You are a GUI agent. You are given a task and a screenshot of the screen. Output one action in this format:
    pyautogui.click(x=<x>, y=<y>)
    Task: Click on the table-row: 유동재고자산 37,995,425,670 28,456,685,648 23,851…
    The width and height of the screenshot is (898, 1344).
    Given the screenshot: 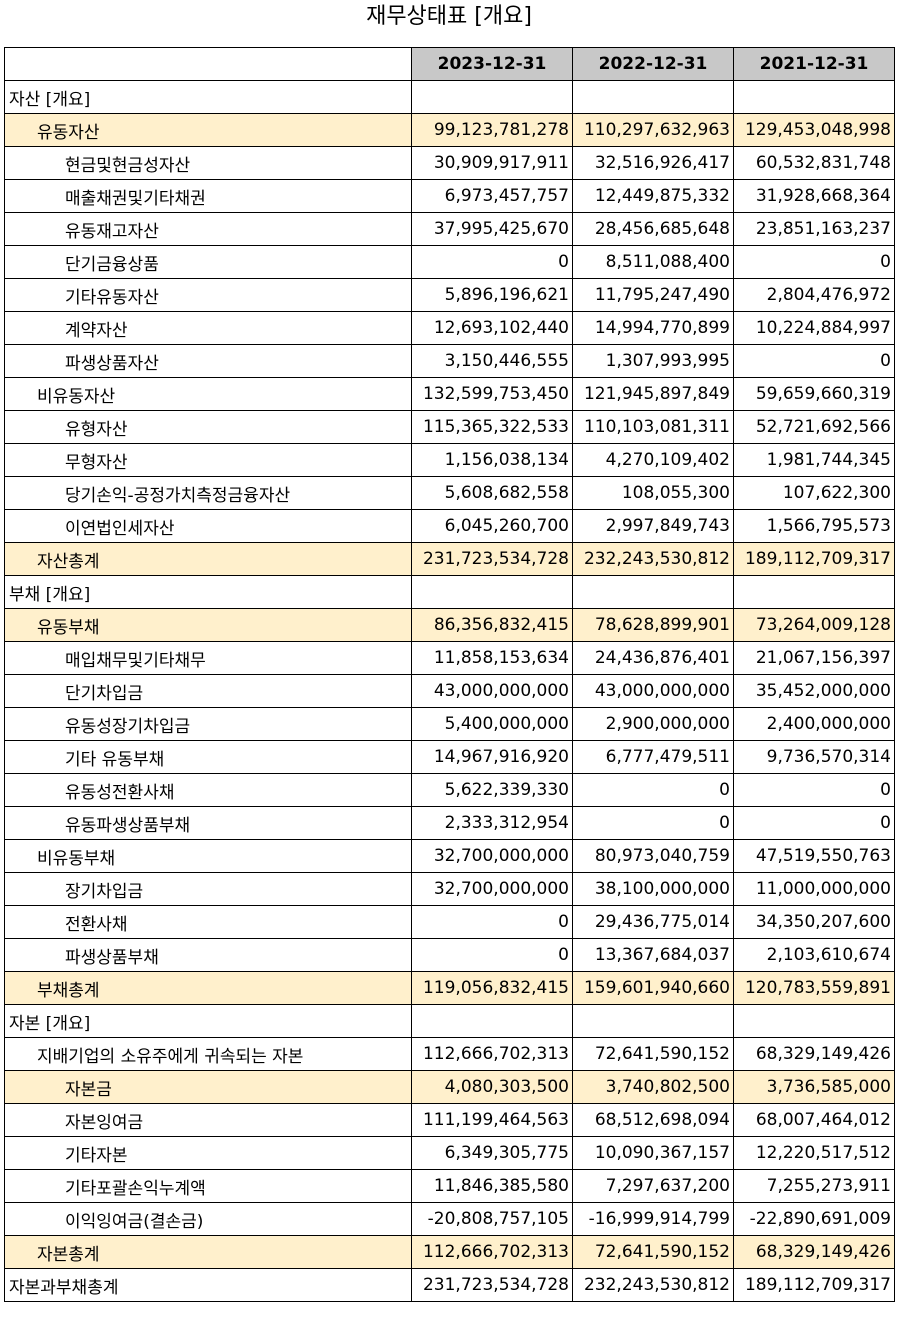 What is the action you would take?
    pyautogui.click(x=449, y=229)
    